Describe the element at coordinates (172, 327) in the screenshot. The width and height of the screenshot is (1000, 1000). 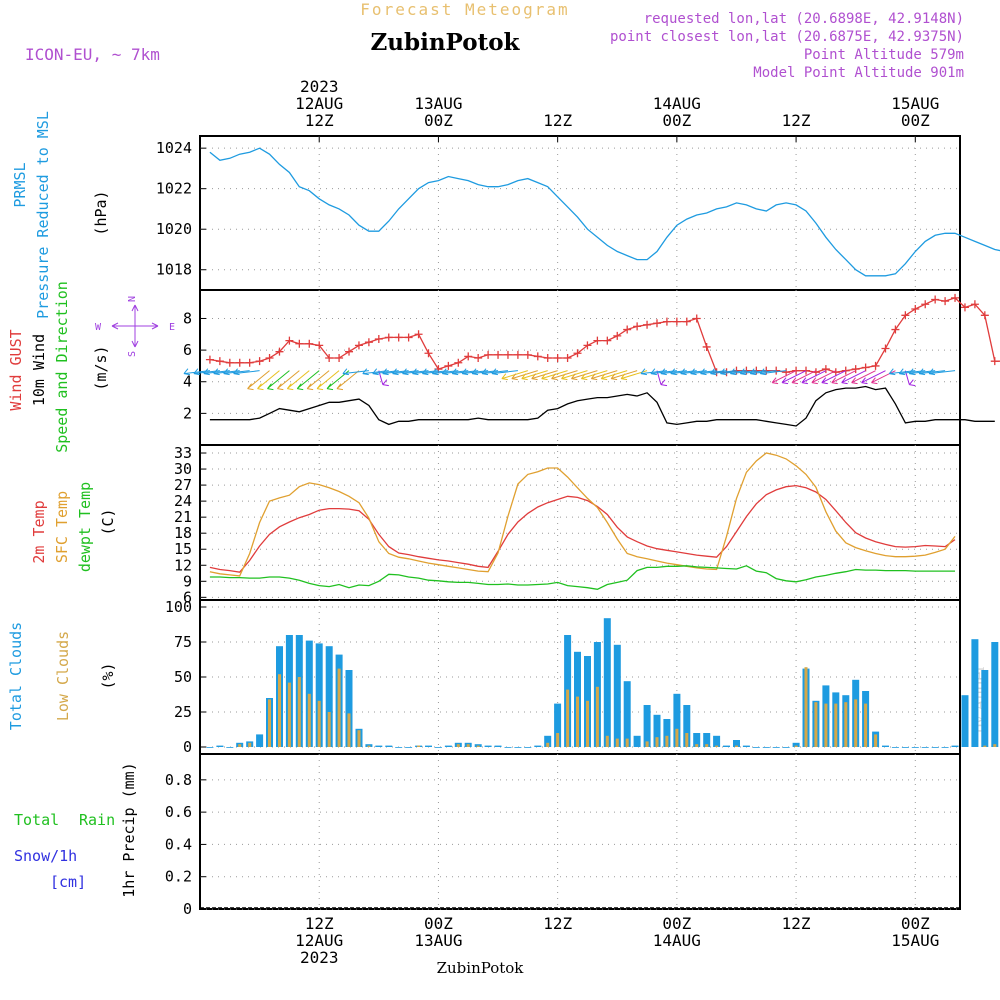
I see `compass-east: E` at that location.